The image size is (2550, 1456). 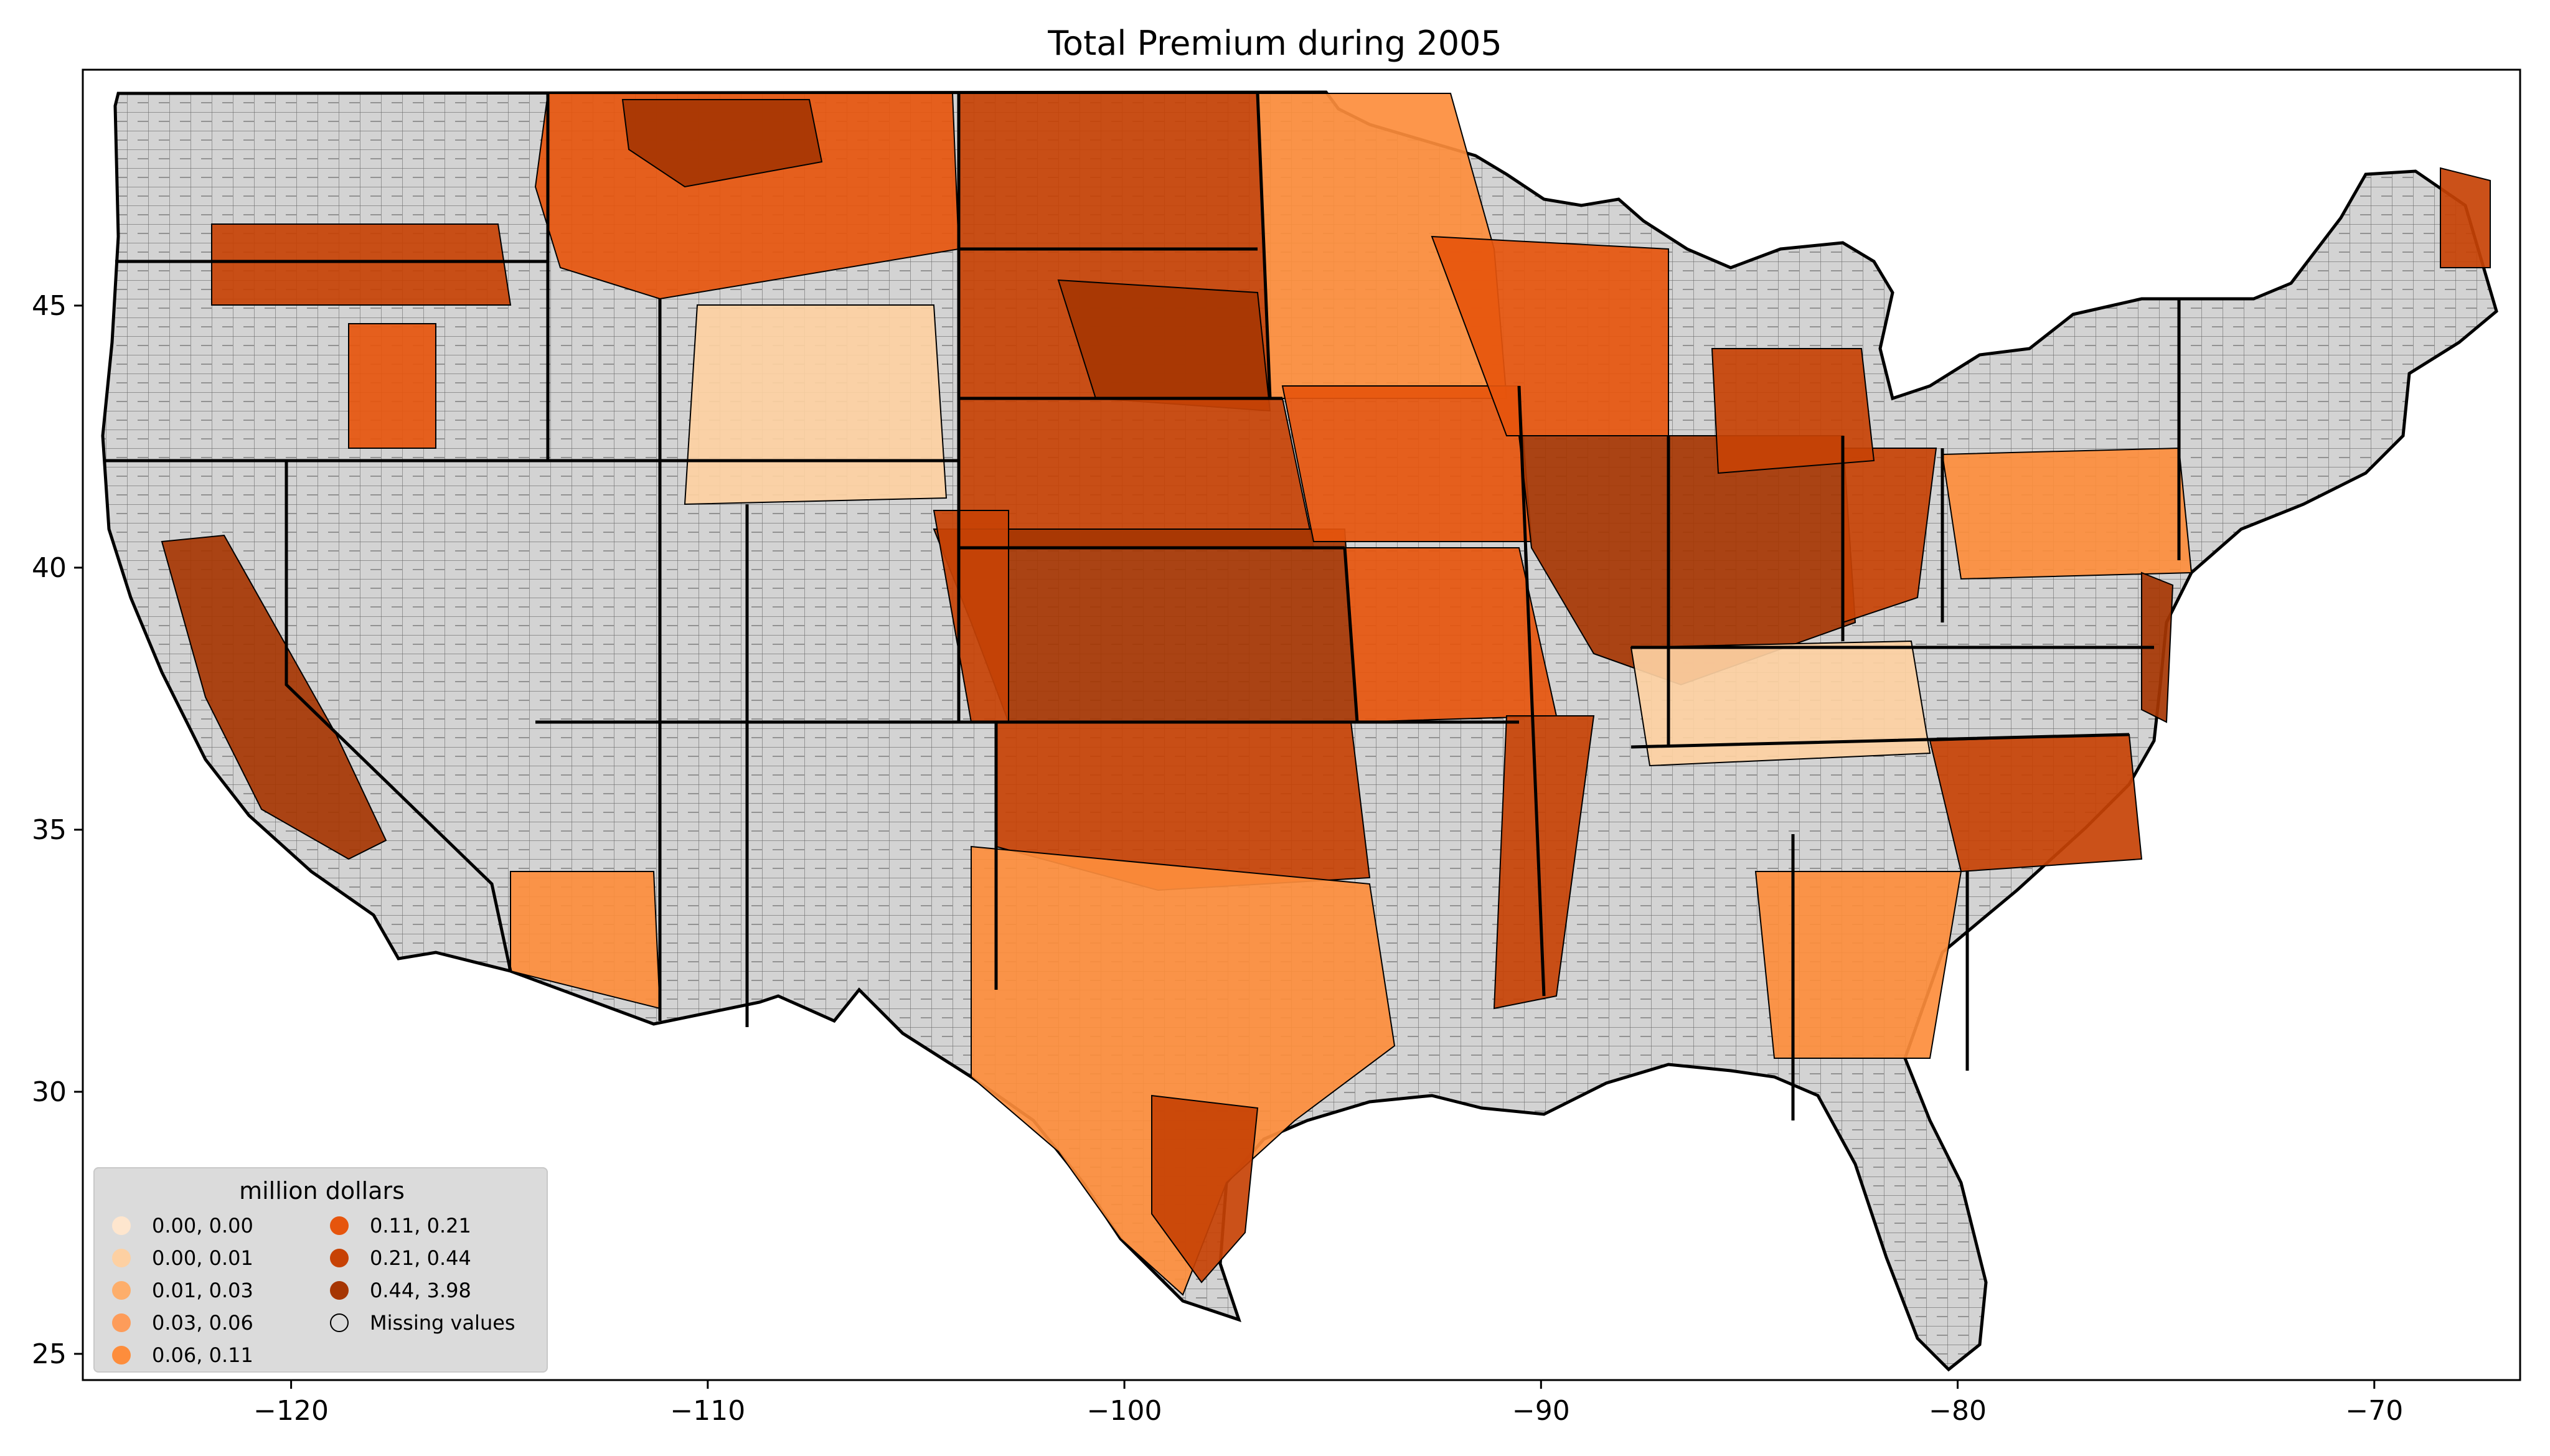 I want to click on region-wyoming-light, so click(x=816, y=404).